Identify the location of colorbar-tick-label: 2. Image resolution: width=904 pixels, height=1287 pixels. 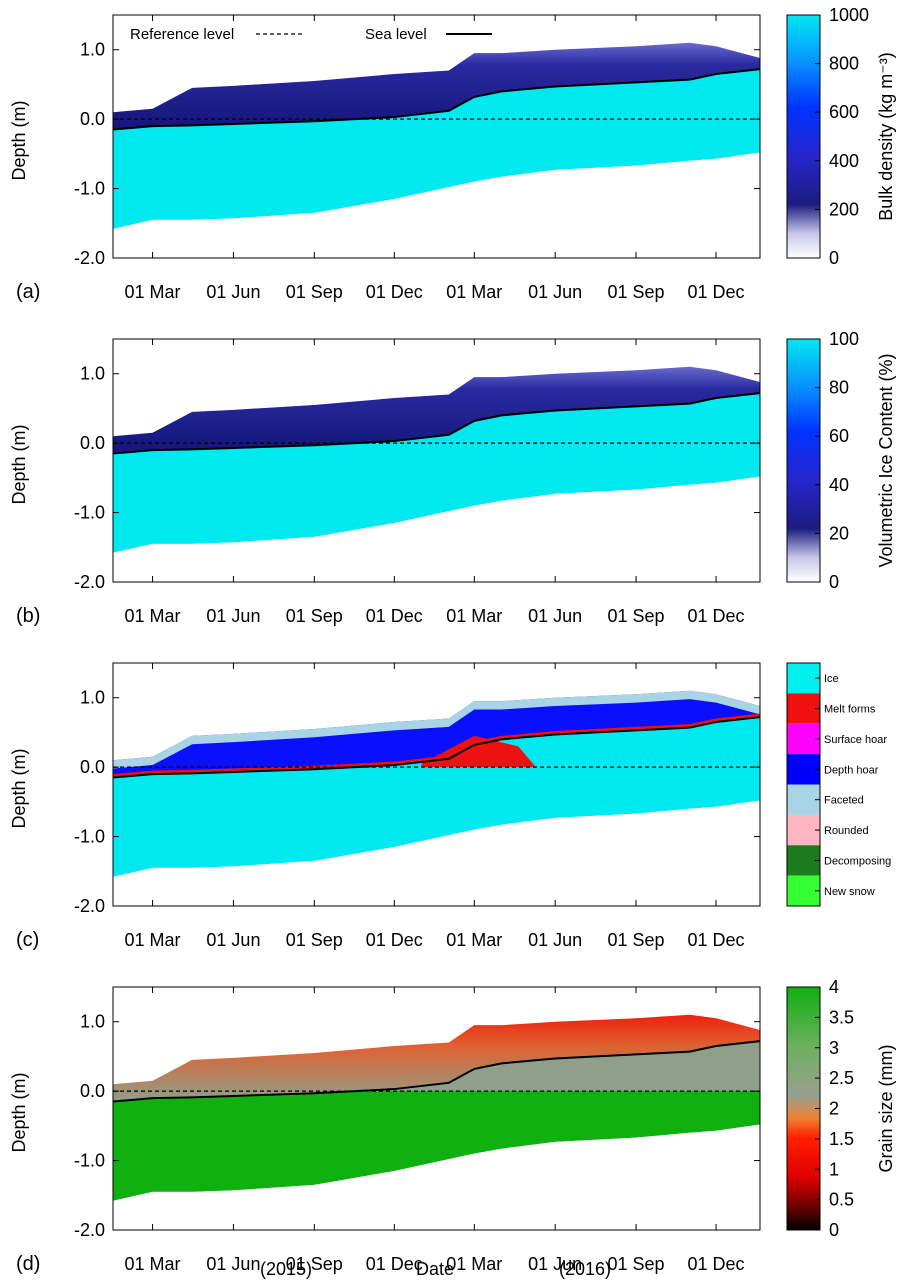
(834, 1109).